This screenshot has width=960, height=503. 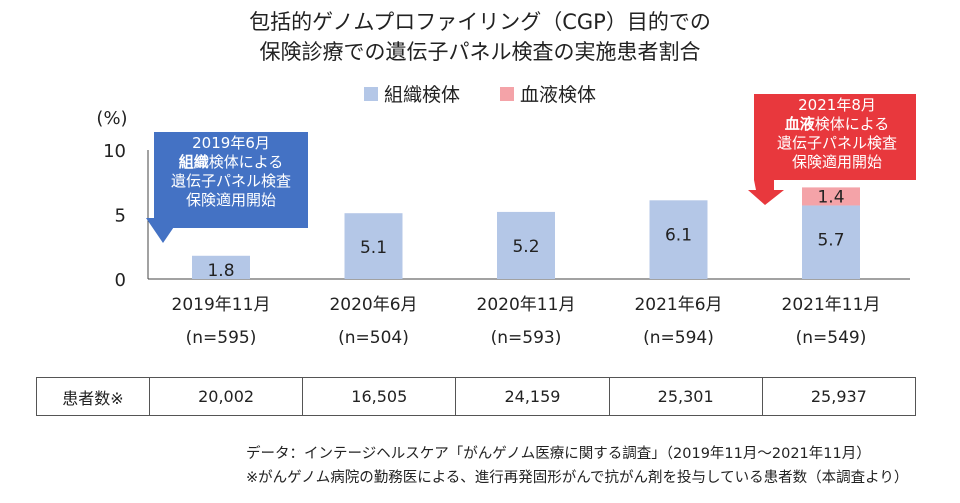 What do you see at coordinates (230, 200) in the screenshot?
I see `blue-callout-line4: 保険適用開始` at bounding box center [230, 200].